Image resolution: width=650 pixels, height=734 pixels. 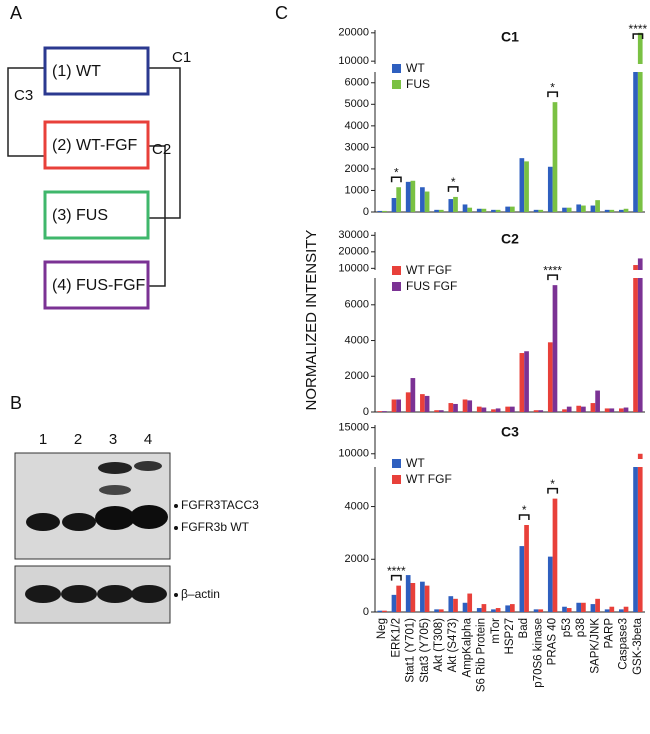 What do you see at coordinates (96, 538) in the screenshot?
I see `western-blot` at bounding box center [96, 538].